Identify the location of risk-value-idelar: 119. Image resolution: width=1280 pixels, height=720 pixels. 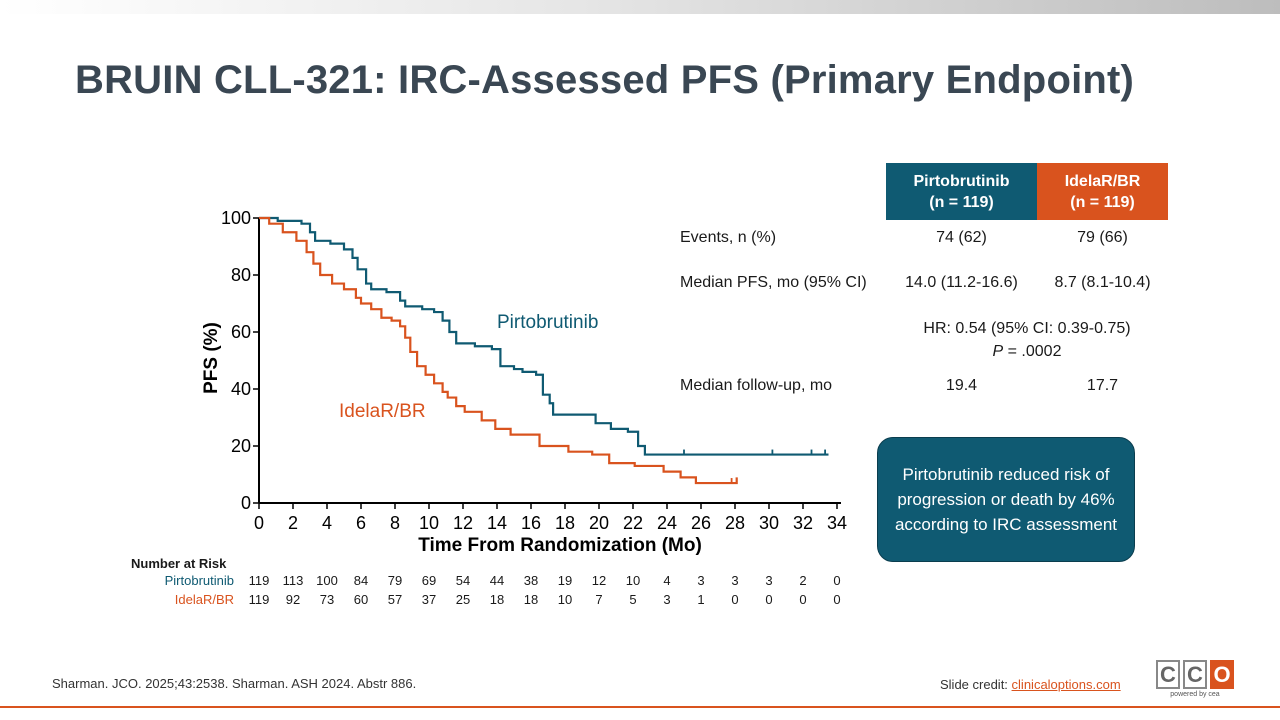
(259, 599).